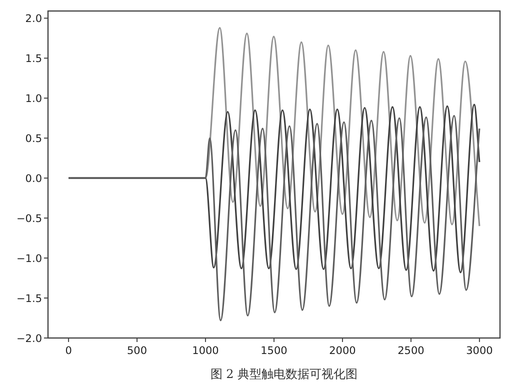  I want to click on y-tick-label: 0.0, so click(33, 178).